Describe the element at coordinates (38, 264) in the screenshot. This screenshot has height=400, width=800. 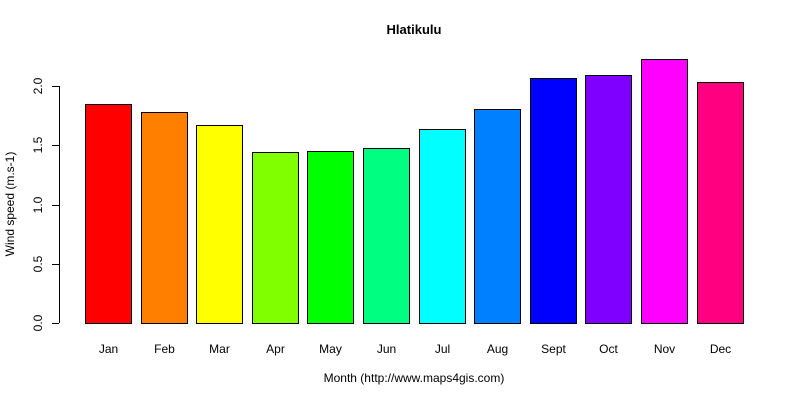
I see `y-tick-label: 0.5` at that location.